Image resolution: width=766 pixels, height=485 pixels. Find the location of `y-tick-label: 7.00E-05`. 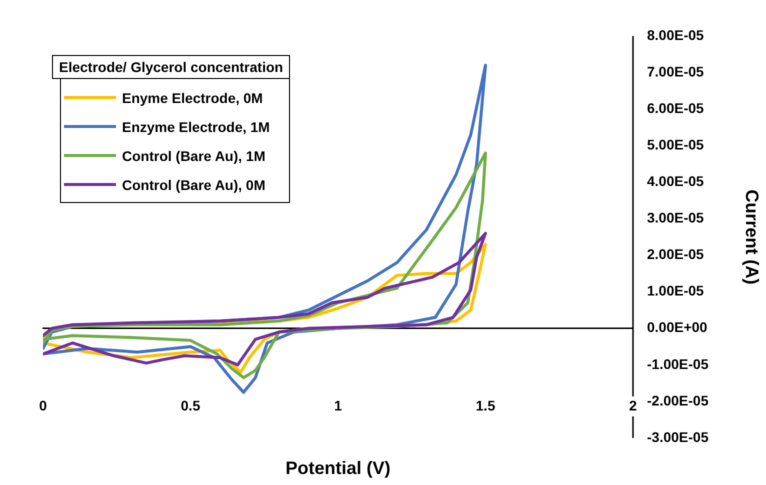

y-tick-label: 7.00E-05 is located at coordinates (675, 71).